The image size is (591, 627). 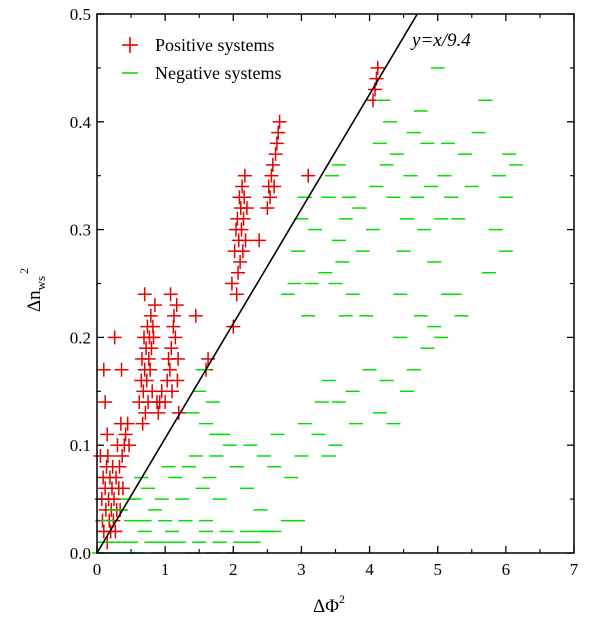 What do you see at coordinates (506, 569) in the screenshot?
I see `x-tick-label: 6` at bounding box center [506, 569].